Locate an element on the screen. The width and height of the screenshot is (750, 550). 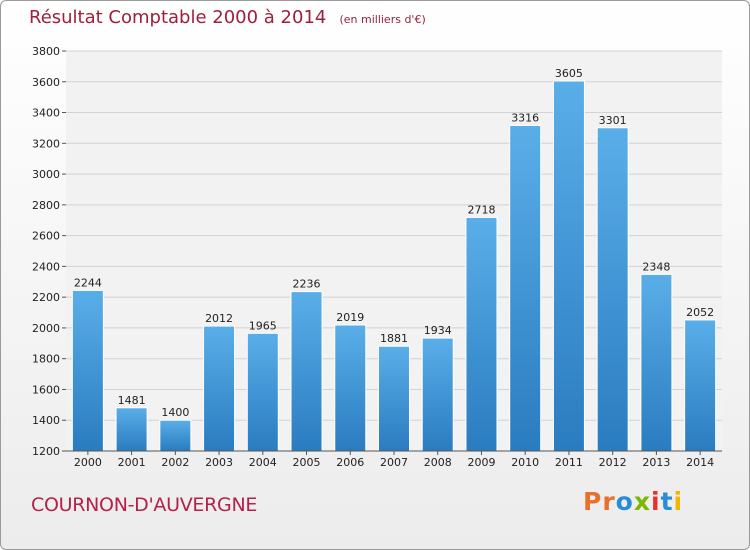
data-label-2006: 2019 is located at coordinates (350, 317).